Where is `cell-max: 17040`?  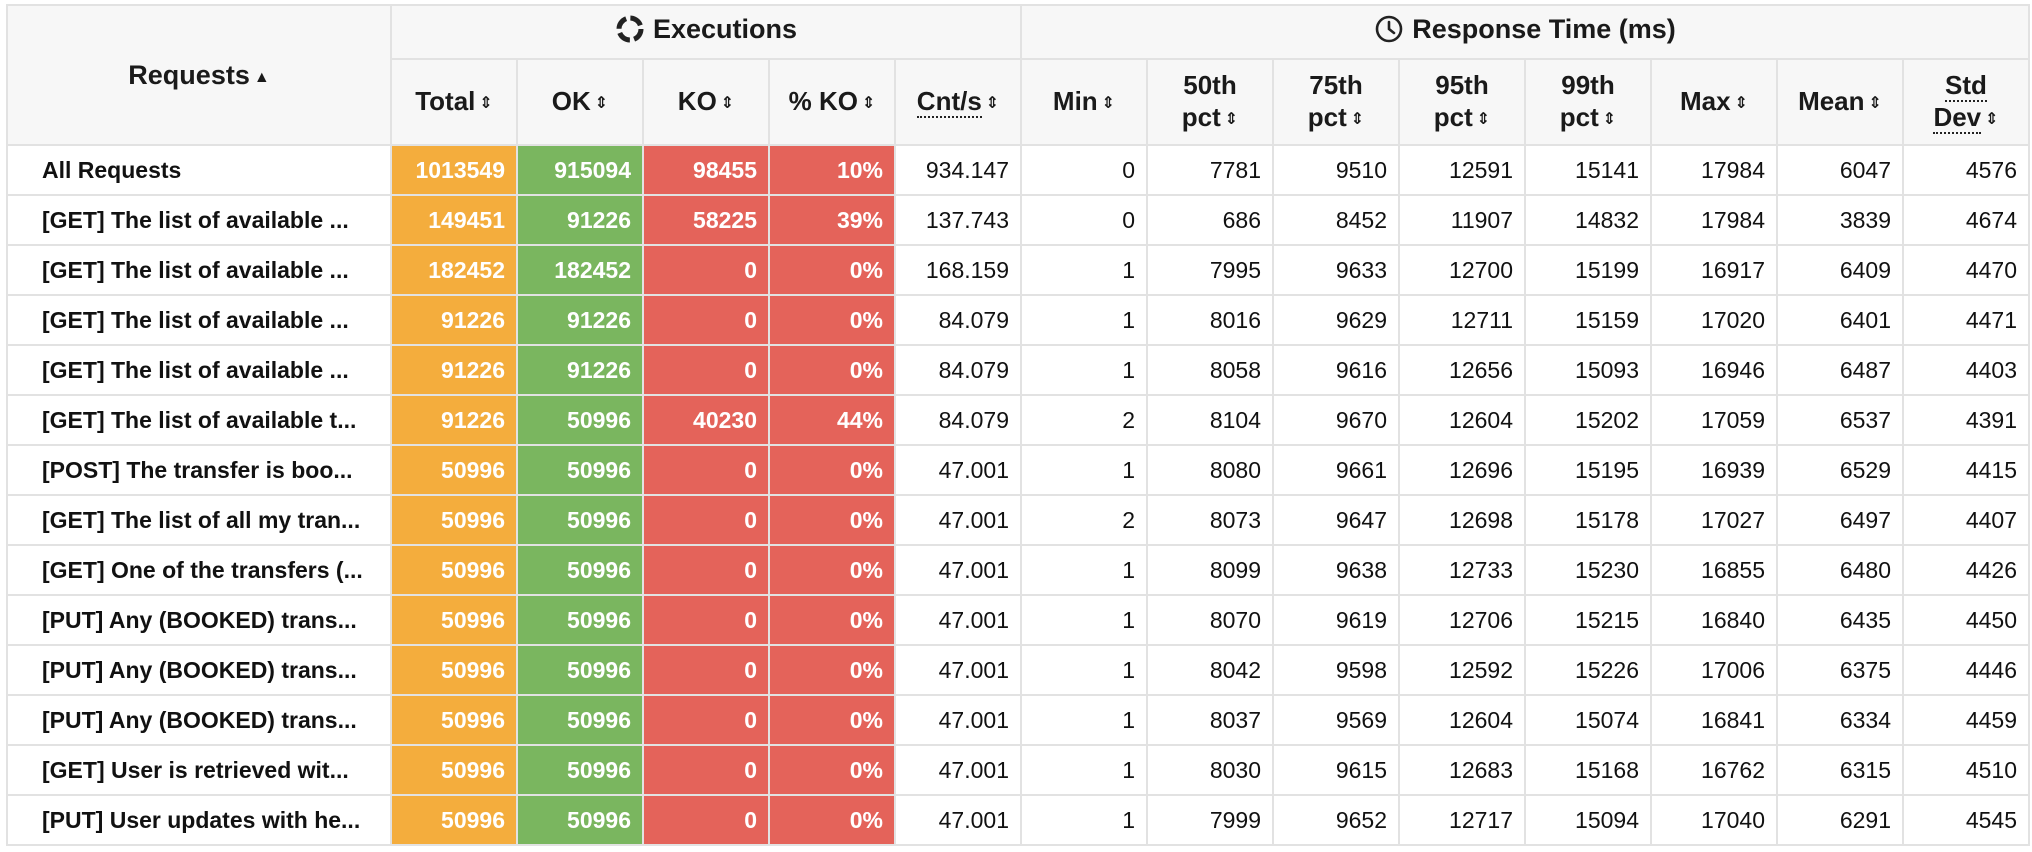 cell-max: 17040 is located at coordinates (1714, 820).